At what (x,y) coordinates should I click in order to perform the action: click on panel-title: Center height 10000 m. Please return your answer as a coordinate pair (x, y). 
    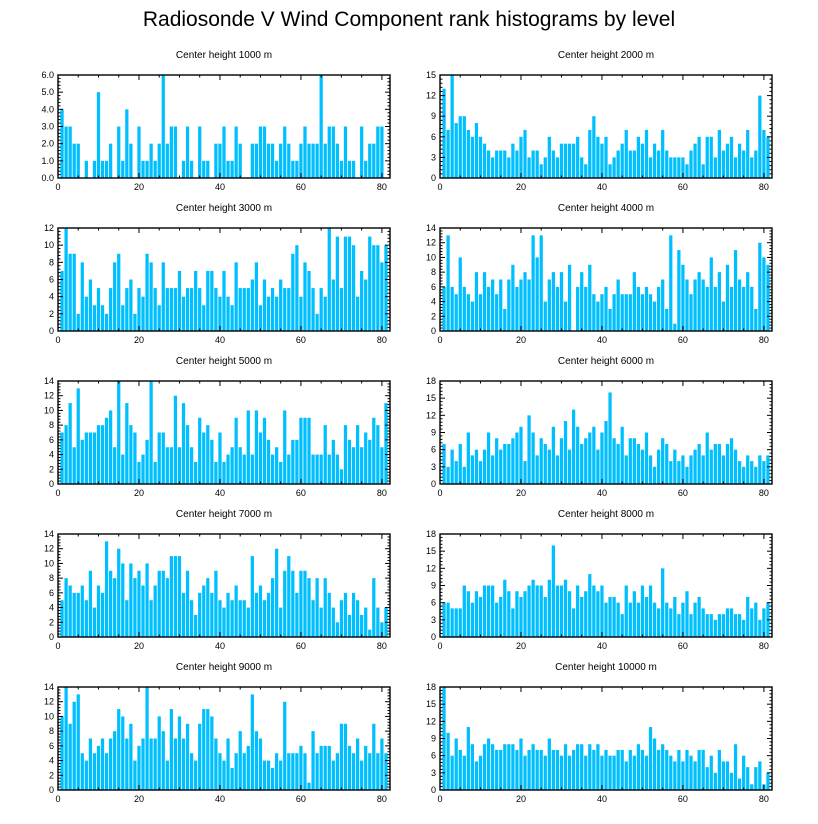
    Looking at the image, I should click on (606, 667).